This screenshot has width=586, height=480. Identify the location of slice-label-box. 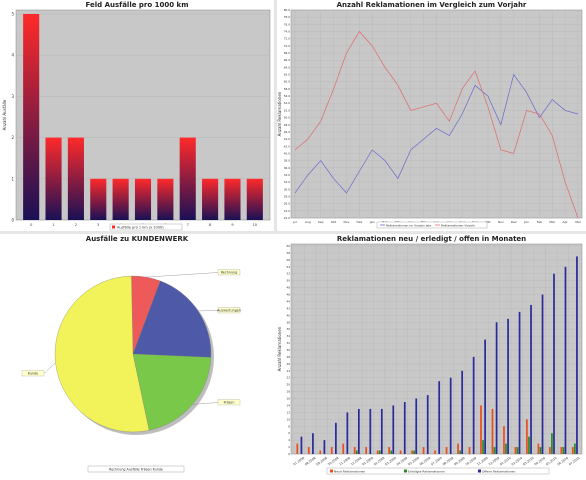
(229, 272).